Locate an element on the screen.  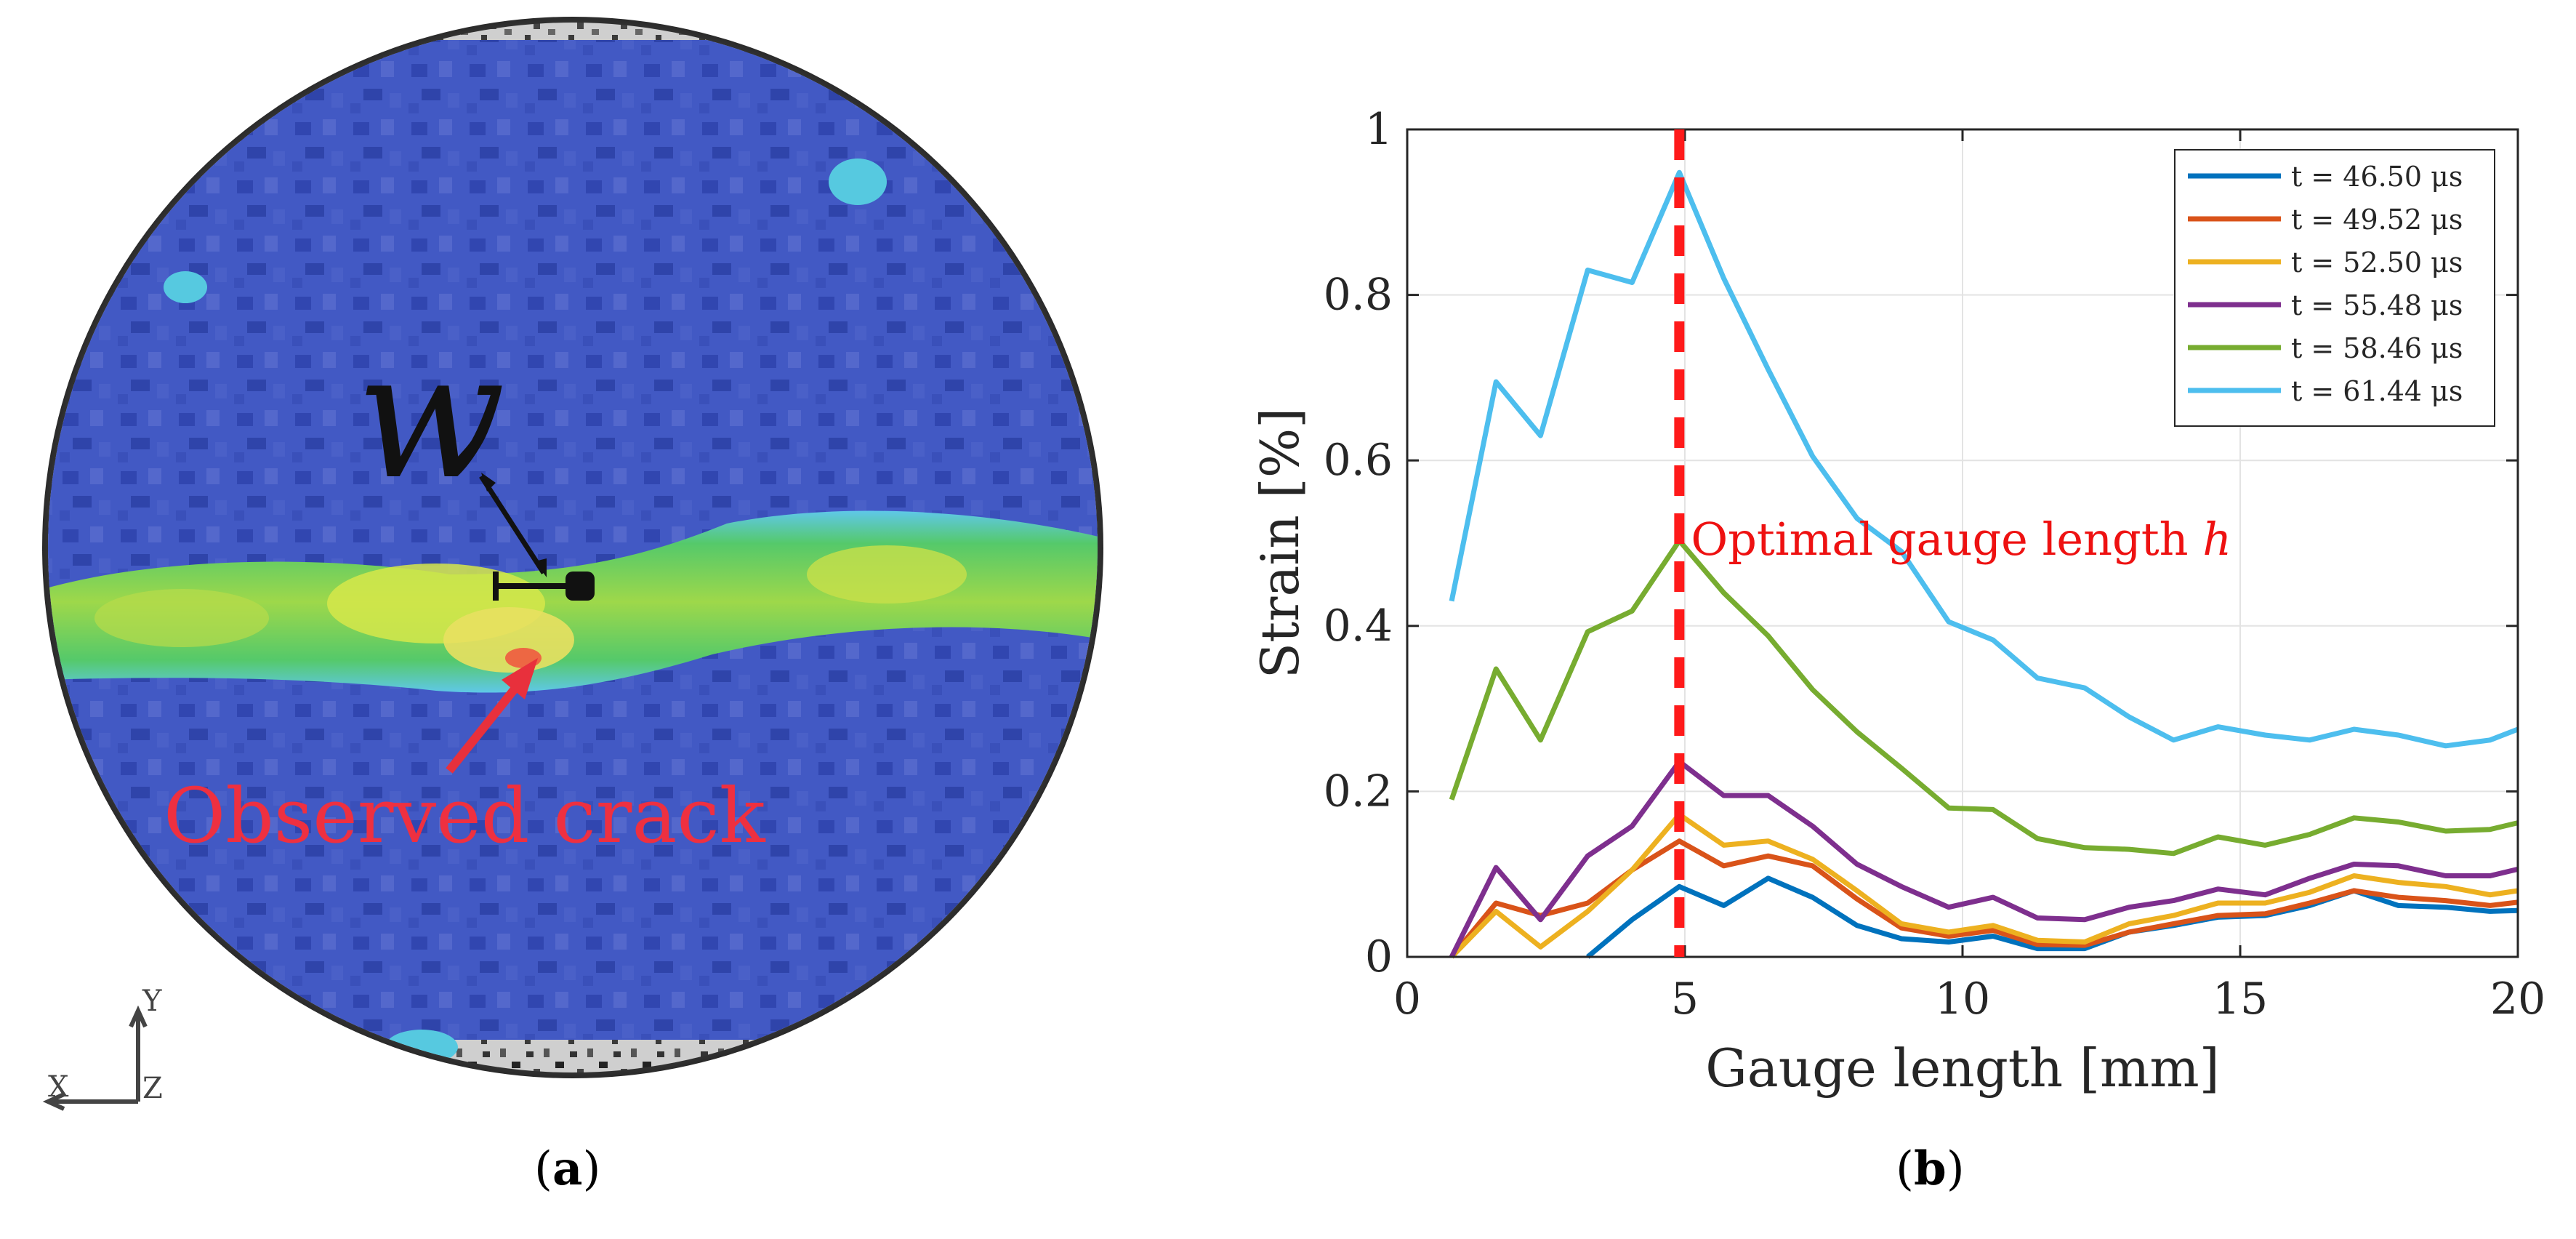
axis-x-label: X is located at coordinates (58, 1087).